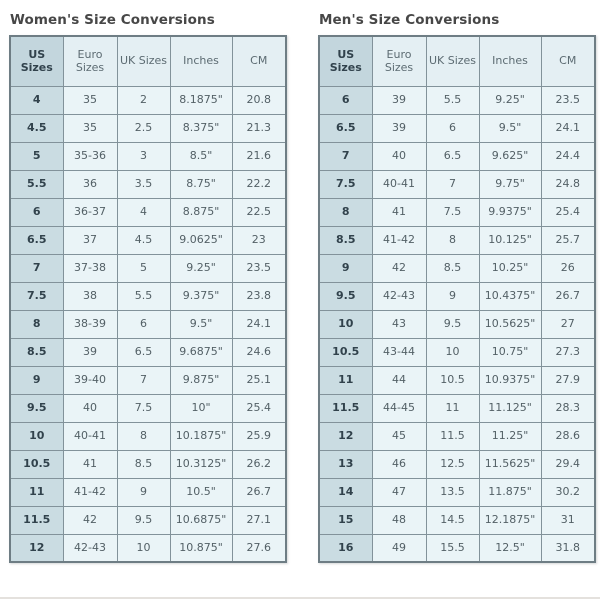 The height and width of the screenshot is (600, 600). Describe the element at coordinates (90, 61) in the screenshot. I see `column-header-euro-sizes: Euro Sizes` at that location.